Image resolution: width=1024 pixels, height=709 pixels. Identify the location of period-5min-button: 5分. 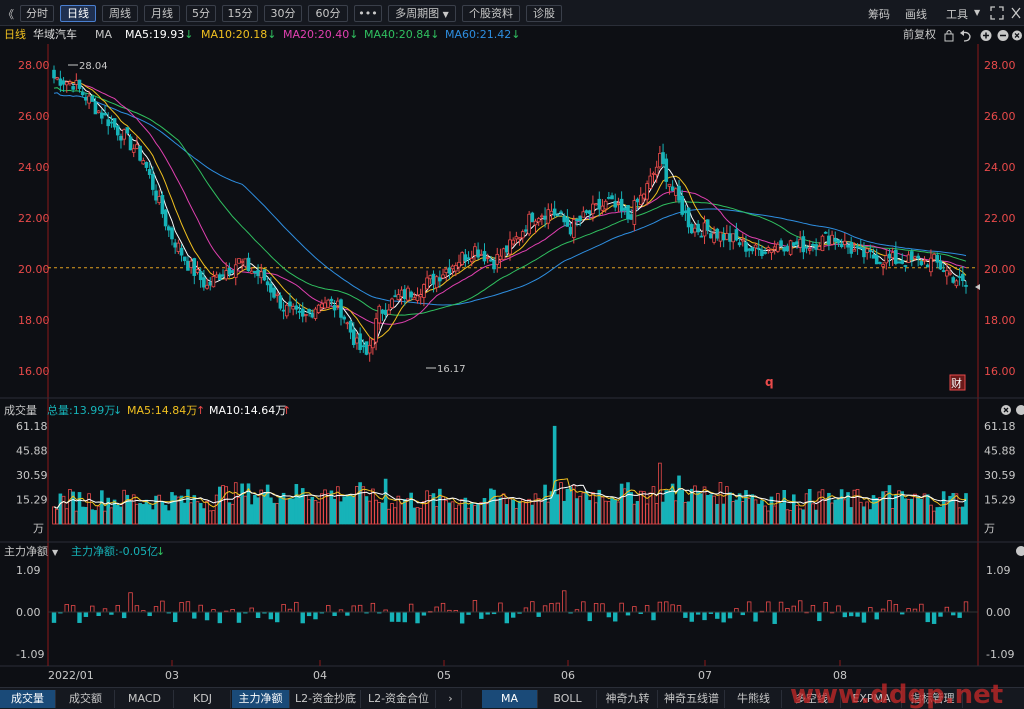
(201, 13).